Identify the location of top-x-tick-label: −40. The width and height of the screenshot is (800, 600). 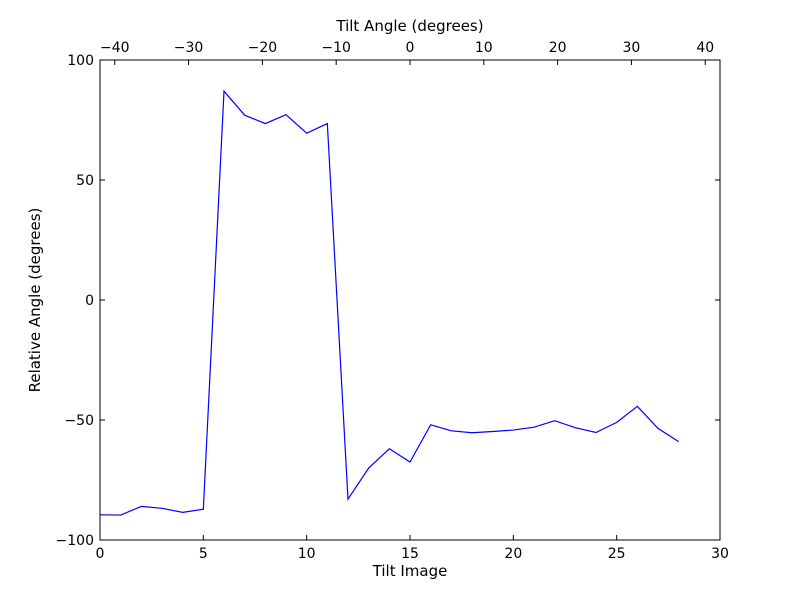
(115, 48).